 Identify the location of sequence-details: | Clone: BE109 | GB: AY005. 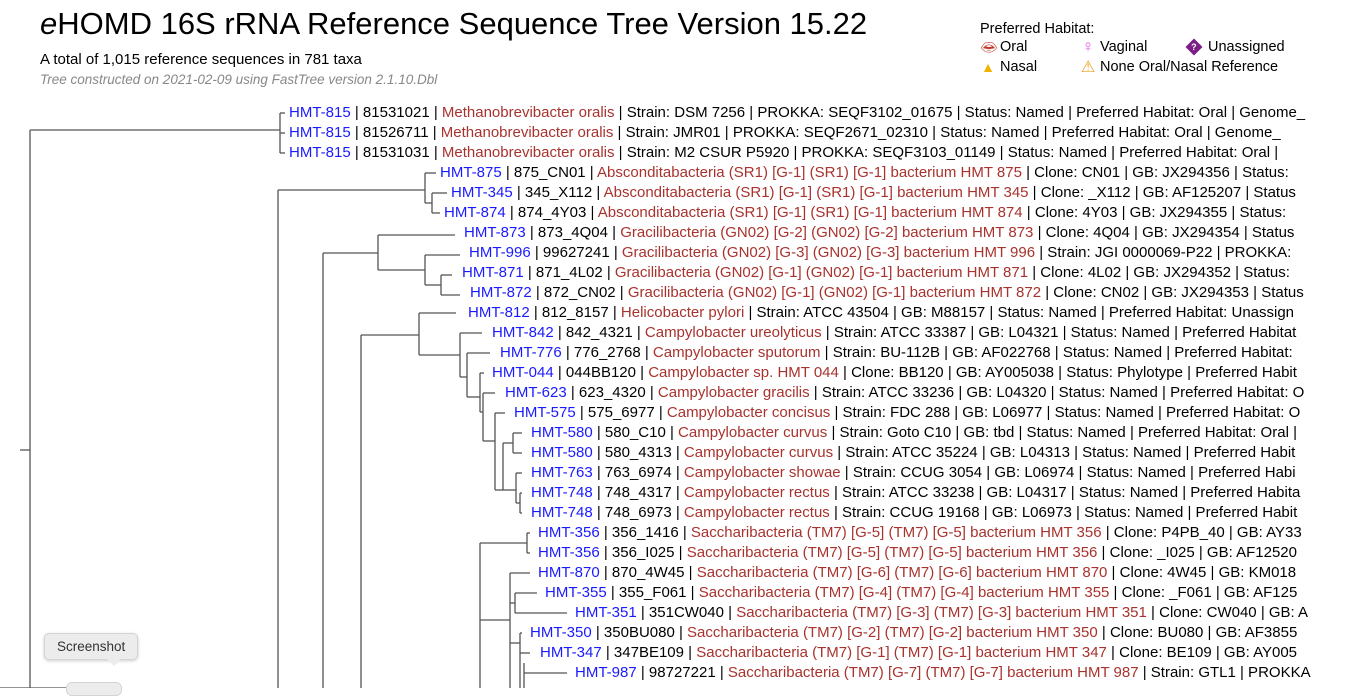
(1202, 652).